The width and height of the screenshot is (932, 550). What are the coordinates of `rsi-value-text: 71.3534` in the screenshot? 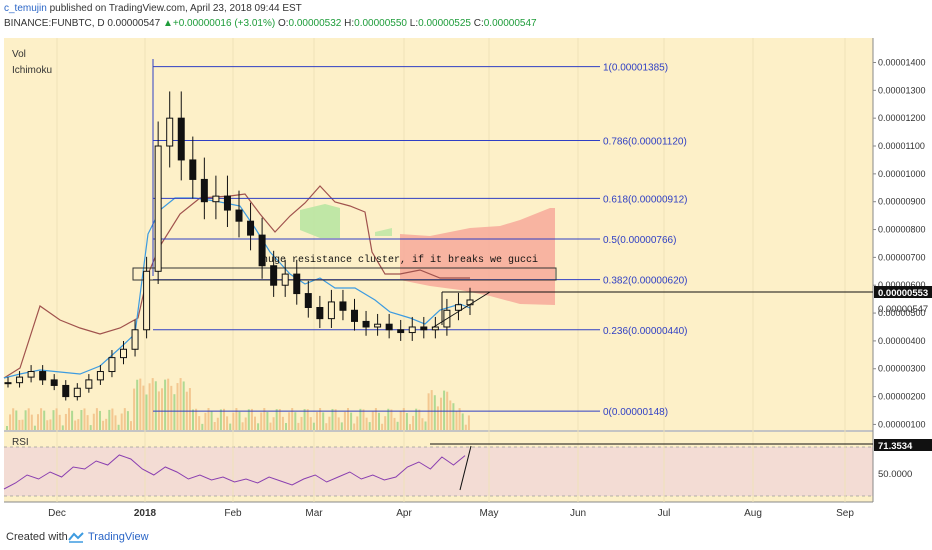 It's located at (895, 446).